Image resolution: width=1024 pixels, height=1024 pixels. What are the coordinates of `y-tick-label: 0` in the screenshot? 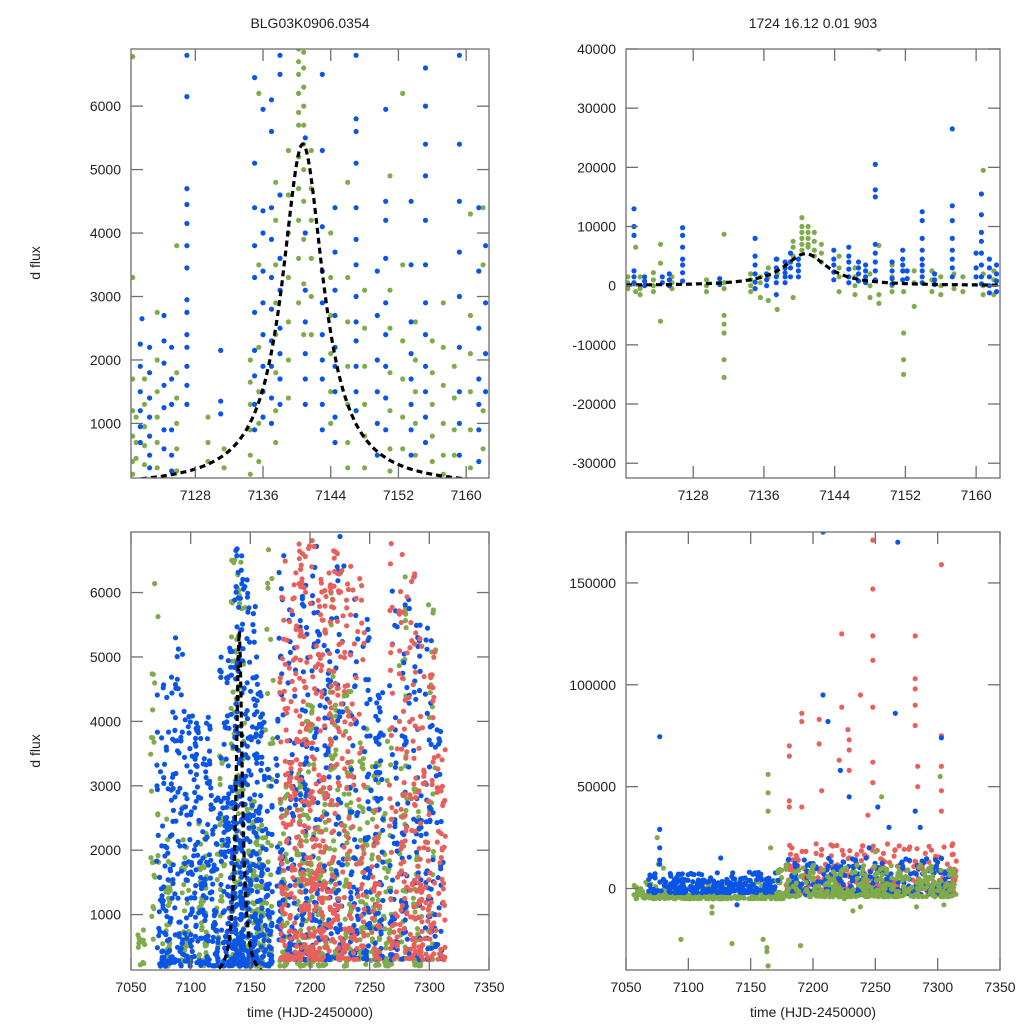 It's located at (612, 286).